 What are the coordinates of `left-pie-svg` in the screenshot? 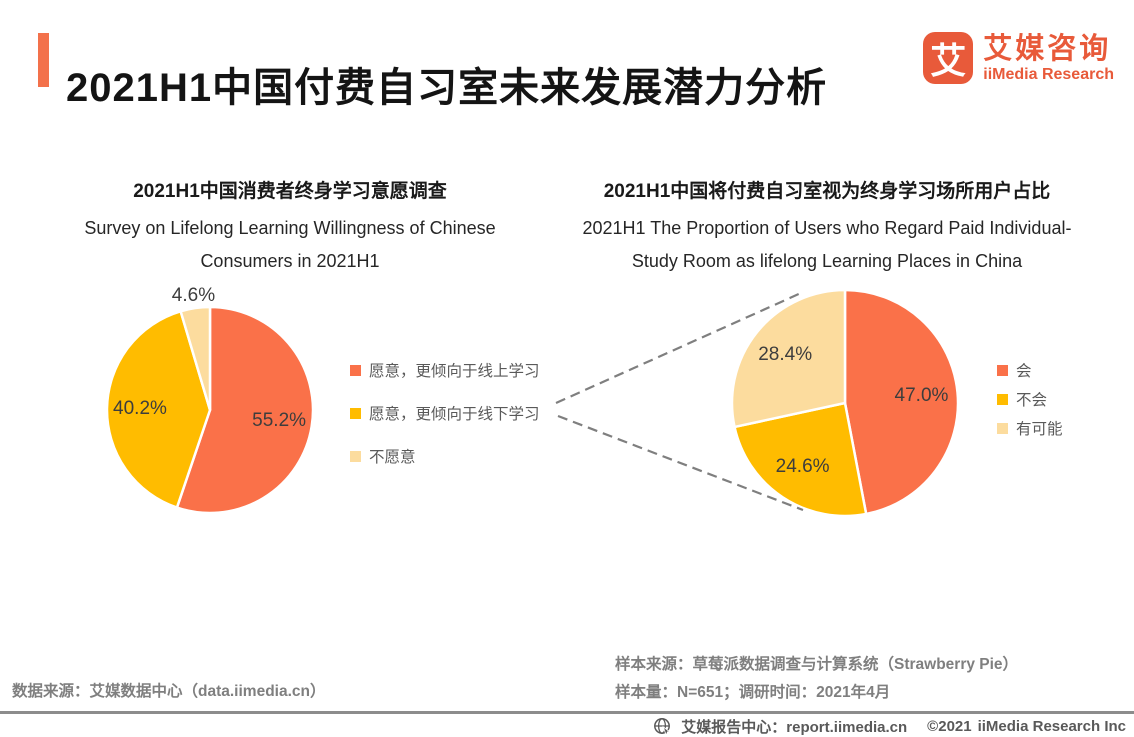 It's located at (210, 410).